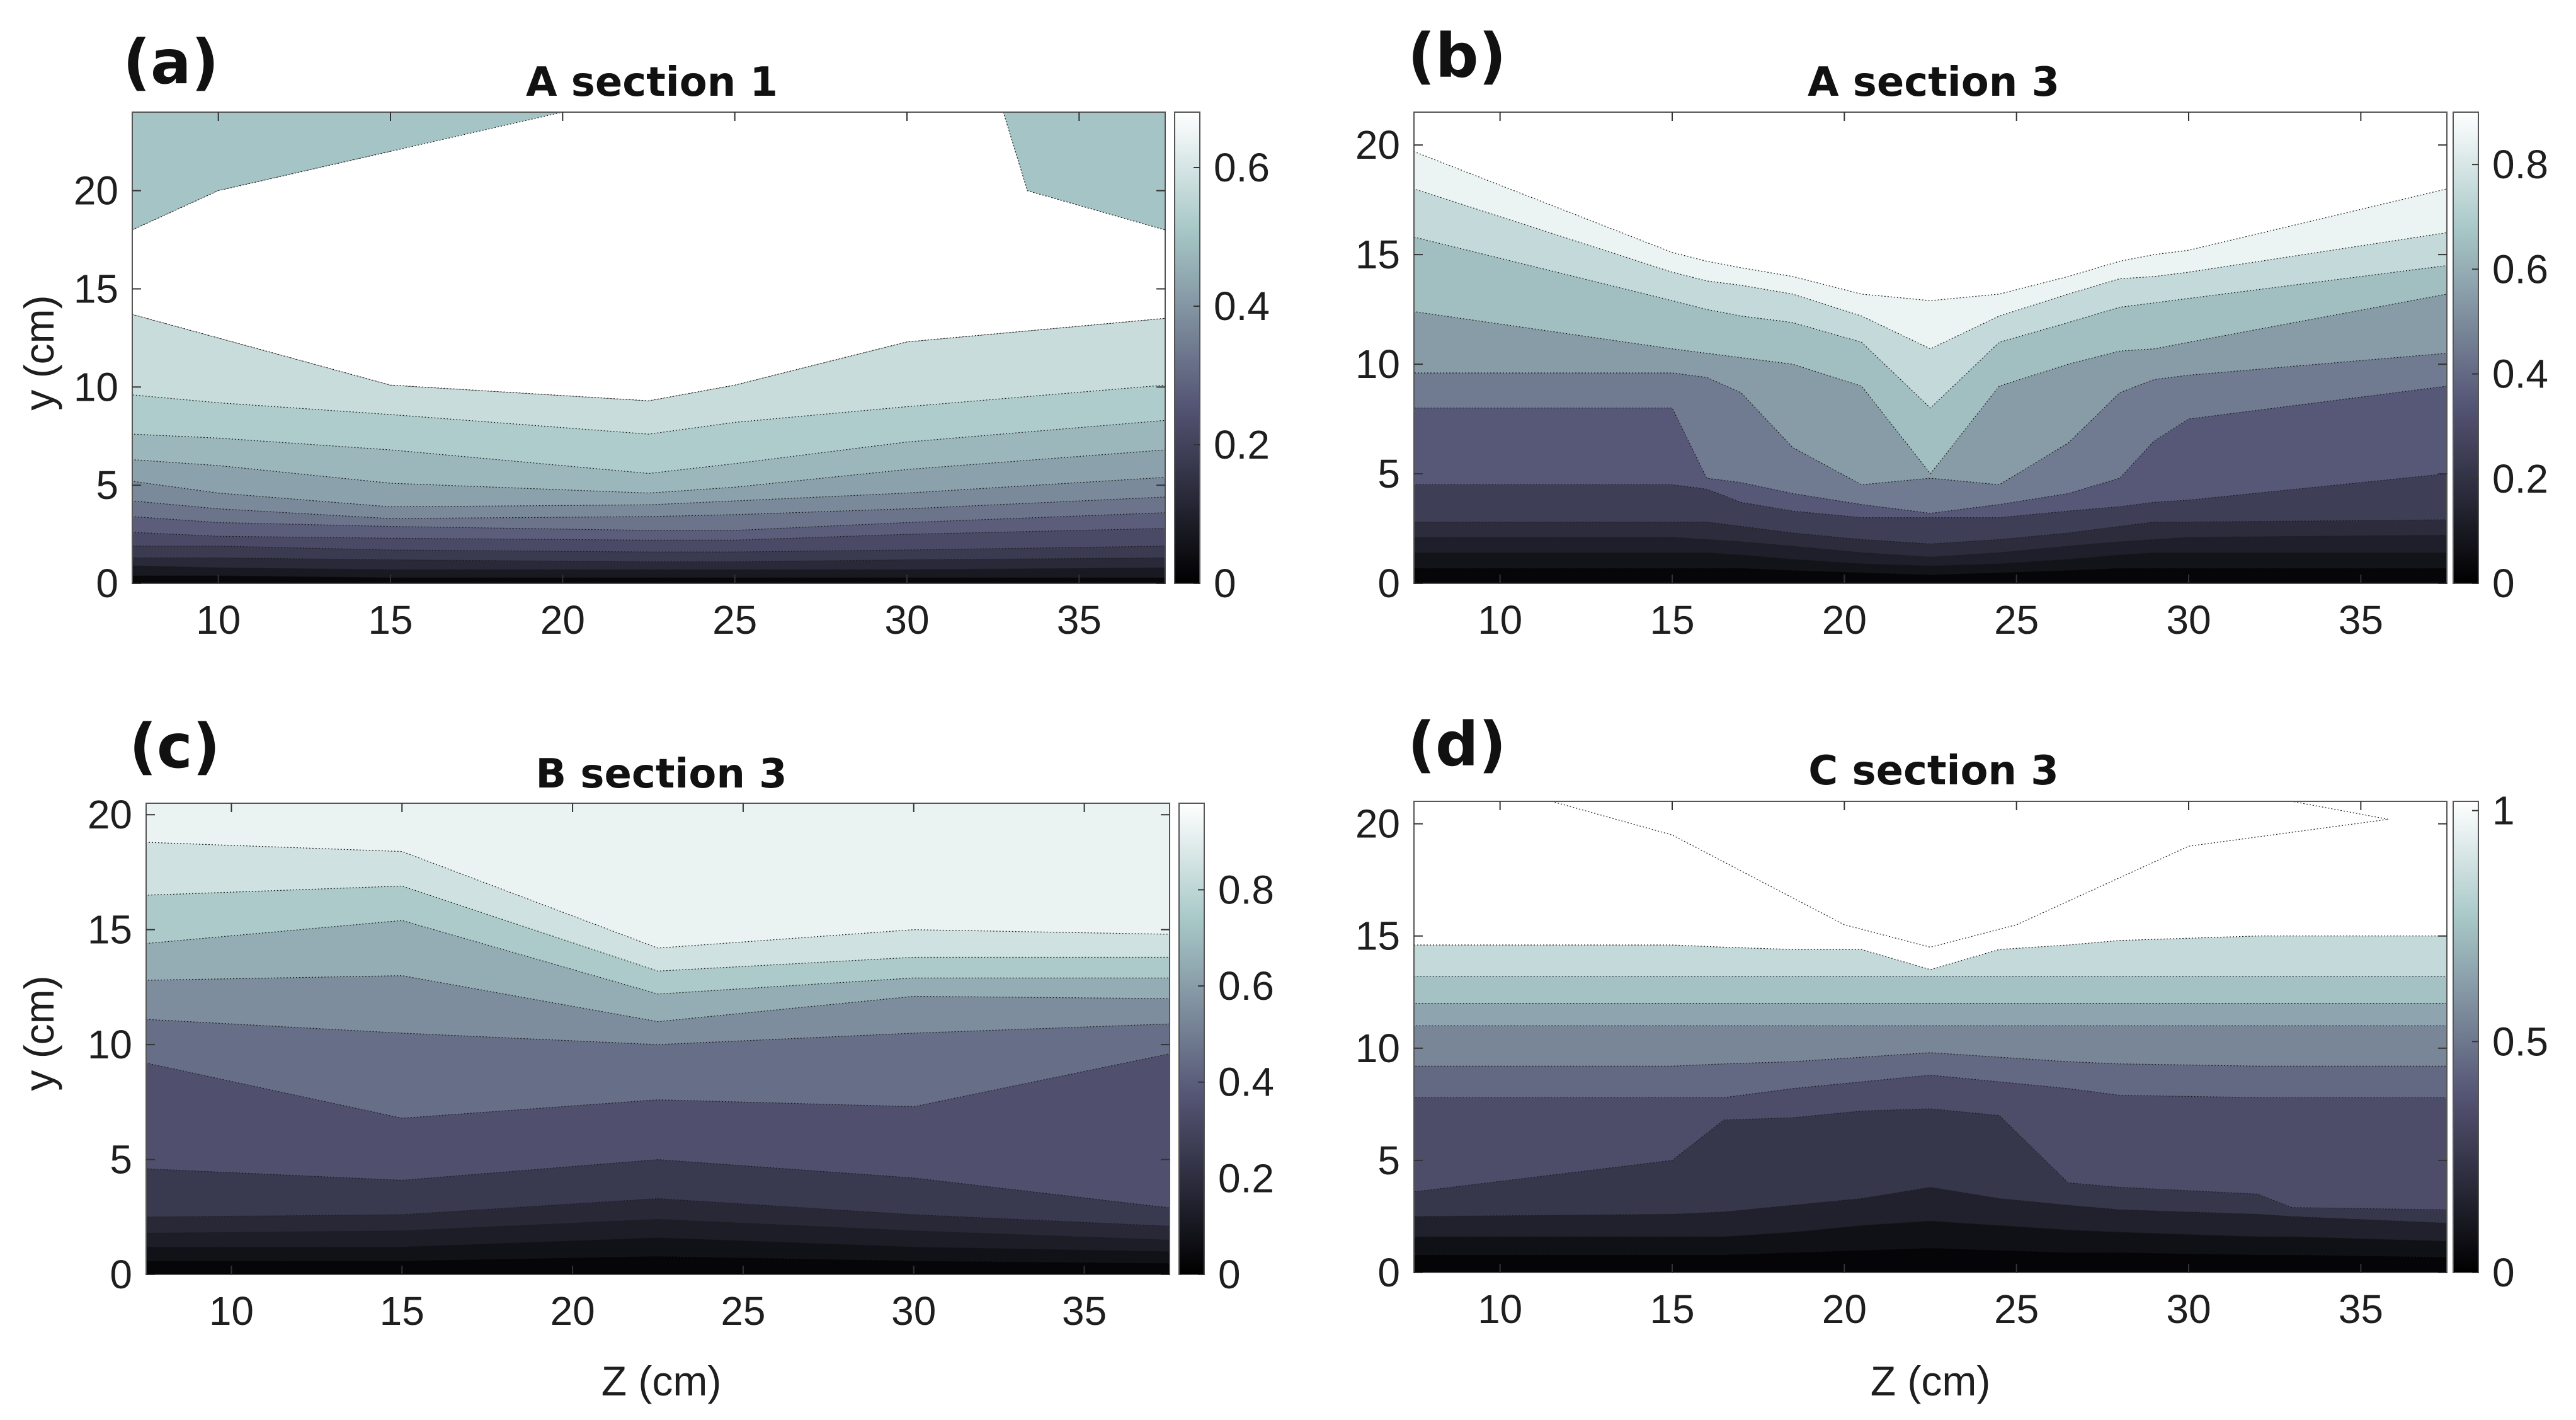  Describe the element at coordinates (1457, 744) in the screenshot. I see `panel-d-label: (d)` at that location.